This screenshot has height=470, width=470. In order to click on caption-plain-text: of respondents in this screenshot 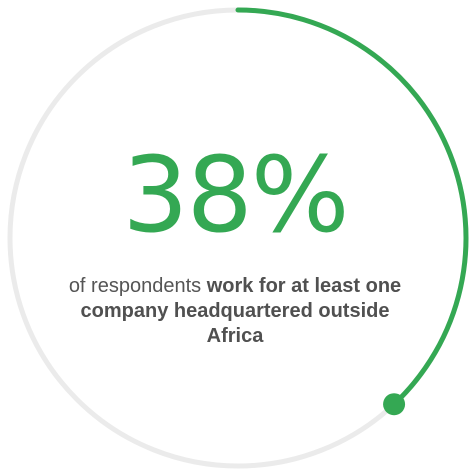, I will do `click(137, 286)`.